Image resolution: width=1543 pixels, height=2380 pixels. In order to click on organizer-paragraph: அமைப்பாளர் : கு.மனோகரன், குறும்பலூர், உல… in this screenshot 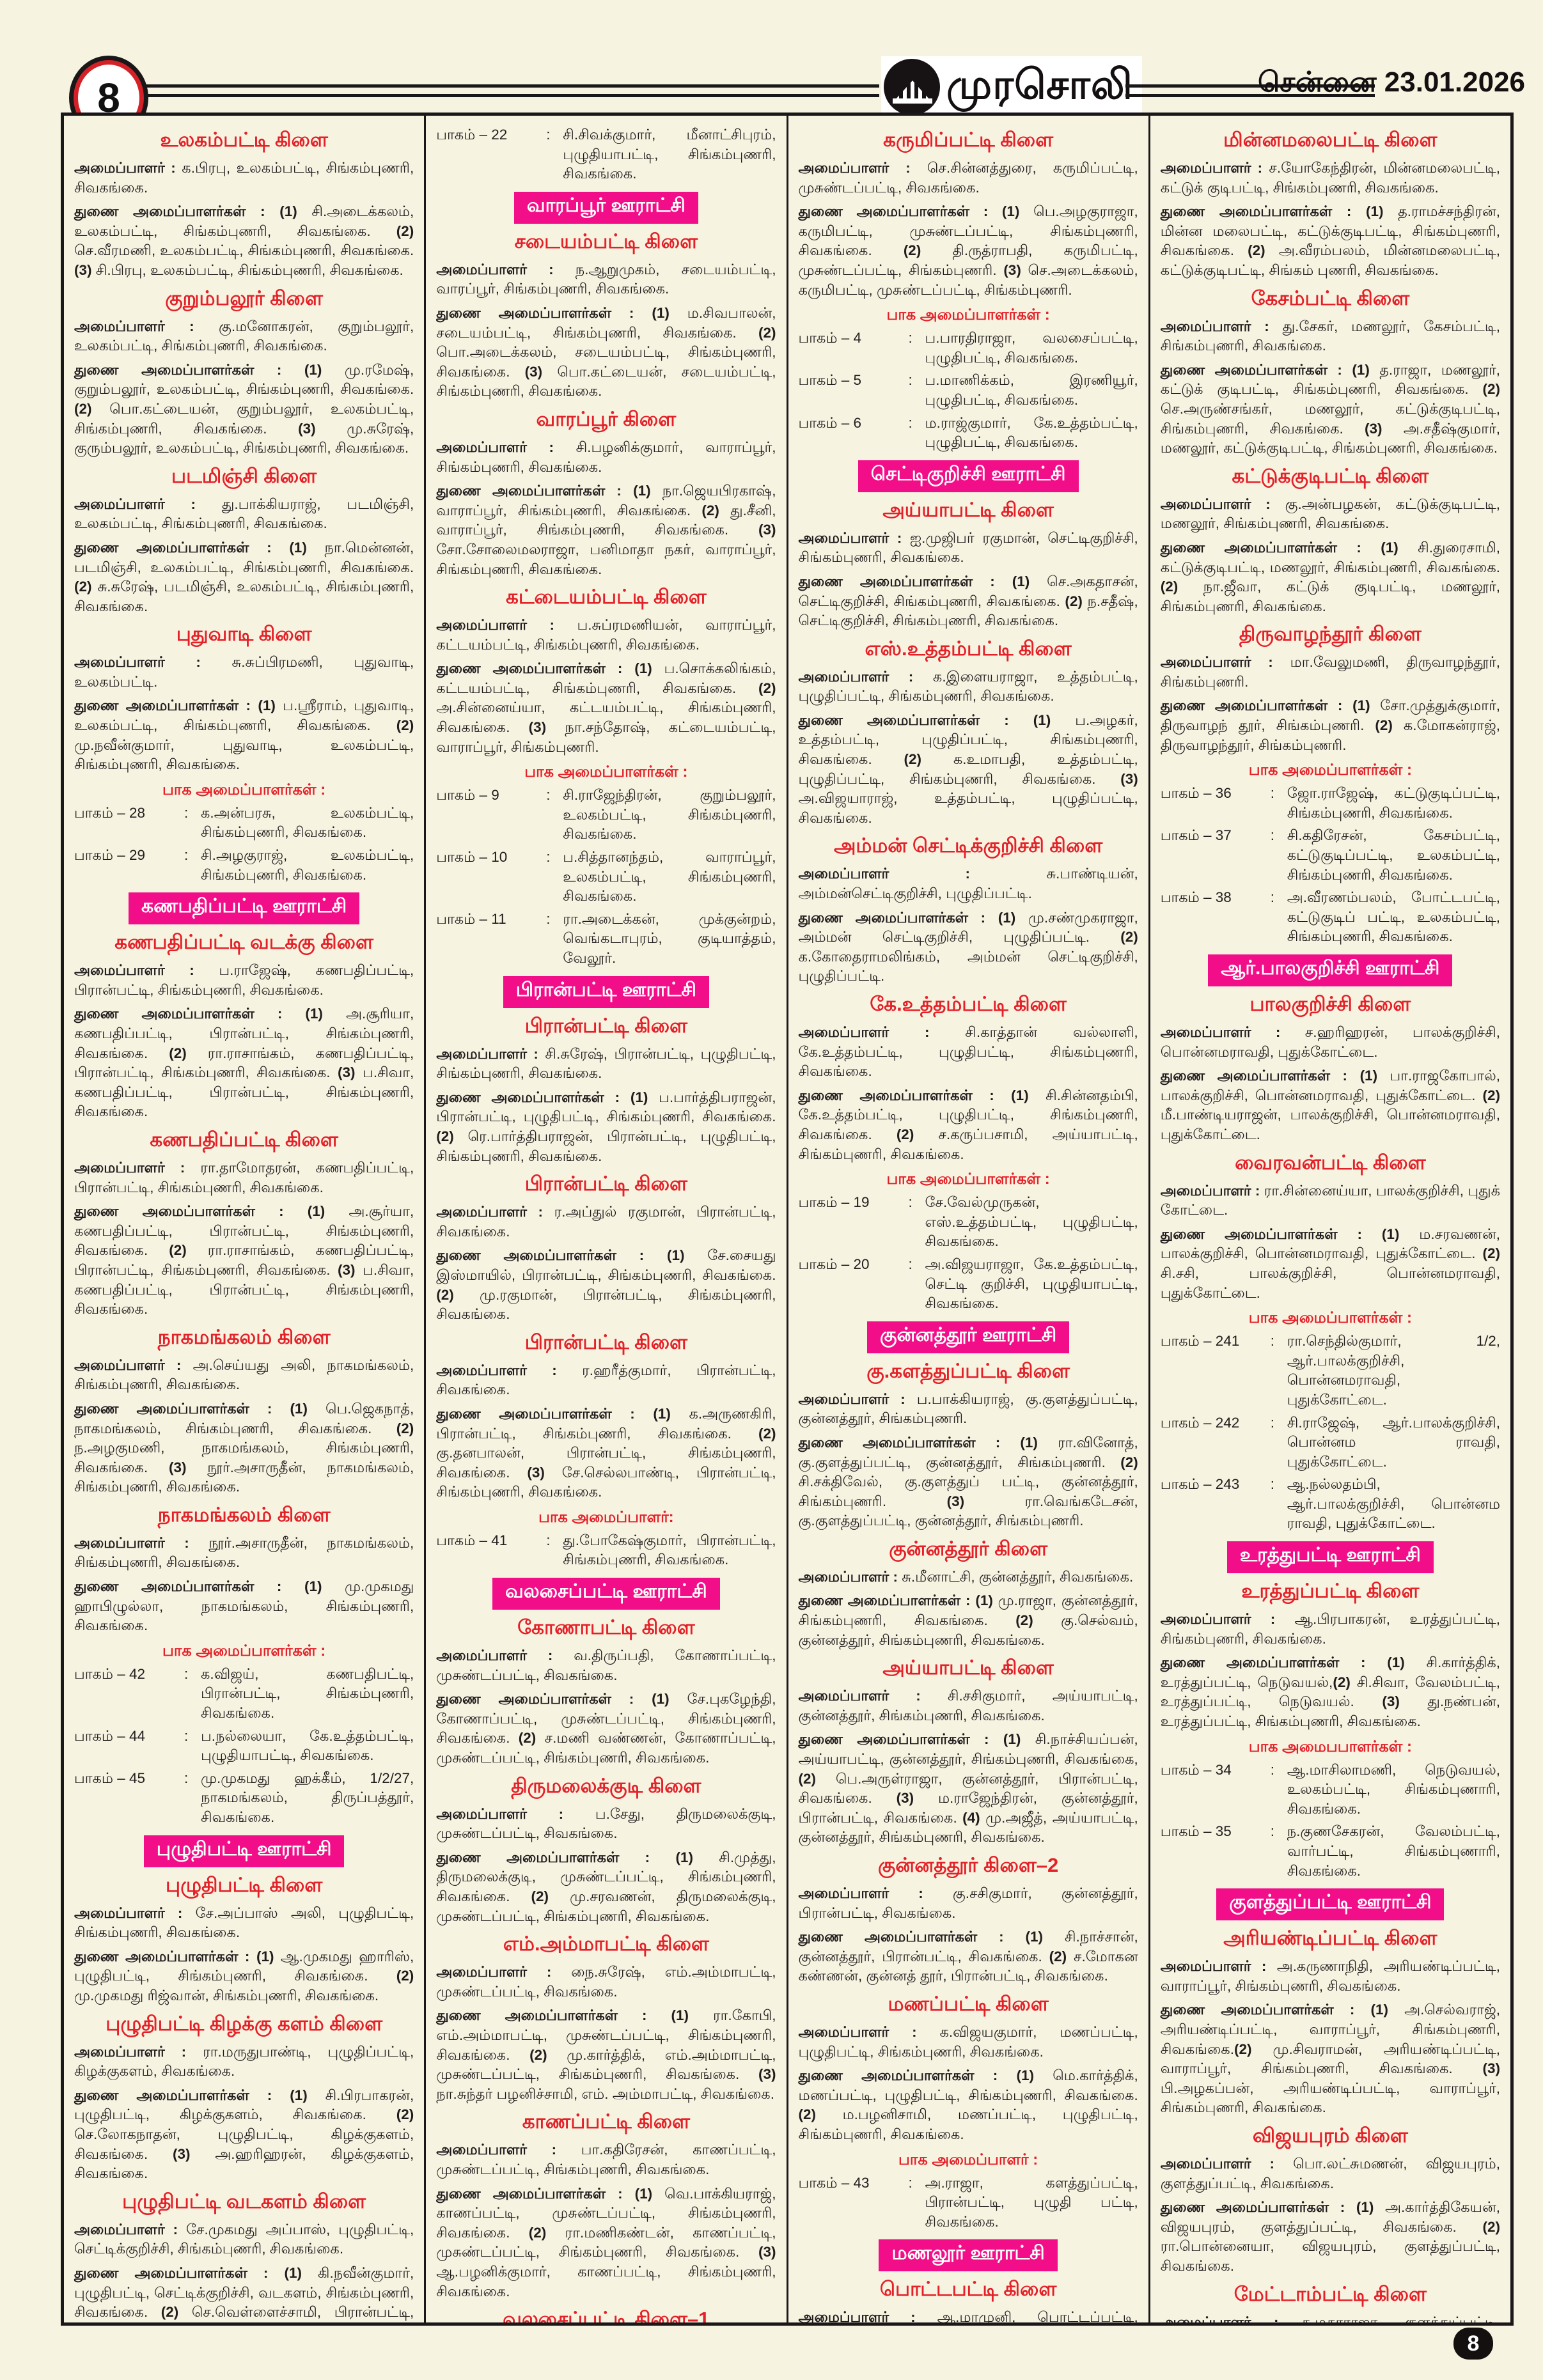, I will do `click(244, 336)`.